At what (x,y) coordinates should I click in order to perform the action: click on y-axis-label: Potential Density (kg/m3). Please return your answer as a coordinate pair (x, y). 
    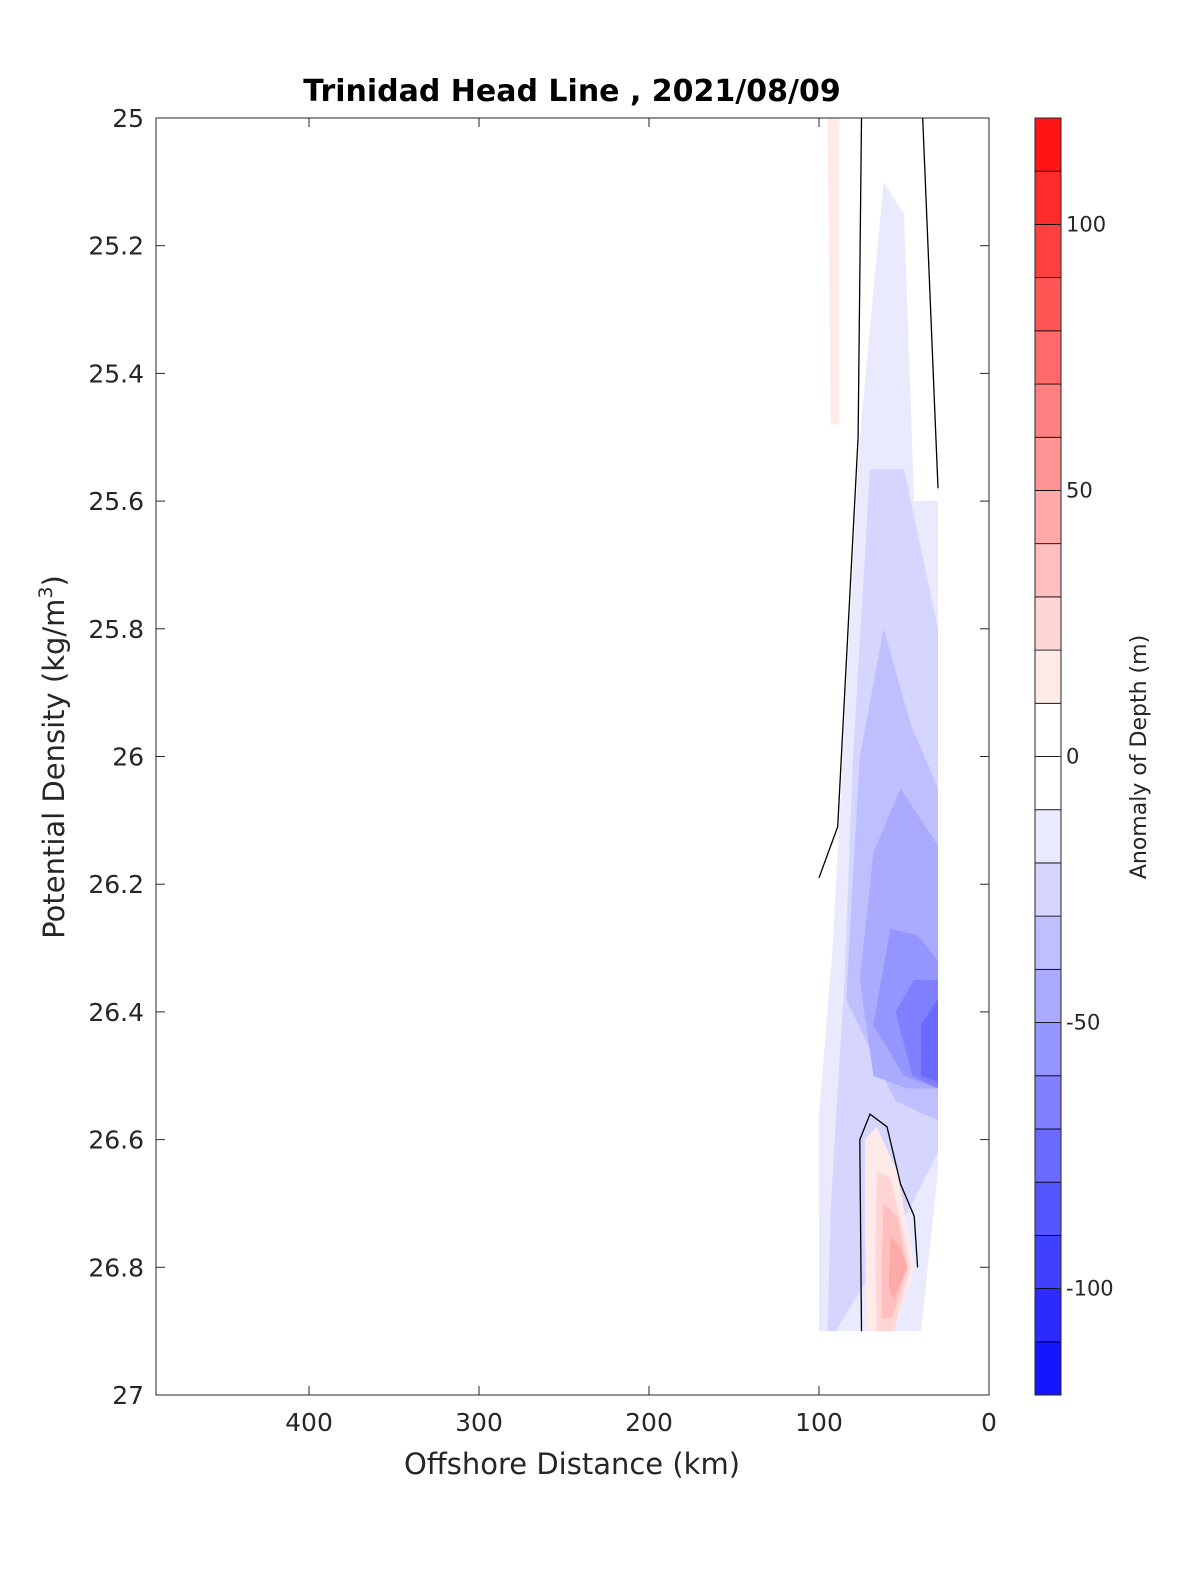
    Looking at the image, I should click on (53, 757).